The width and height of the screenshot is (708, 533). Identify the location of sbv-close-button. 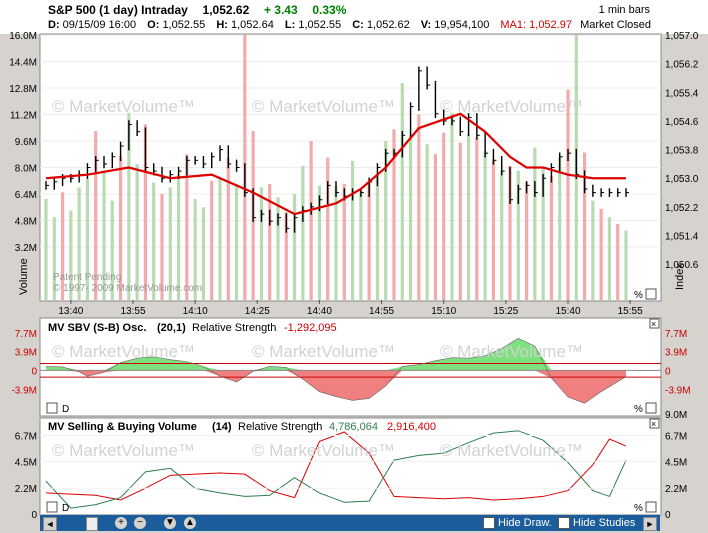
(654, 423).